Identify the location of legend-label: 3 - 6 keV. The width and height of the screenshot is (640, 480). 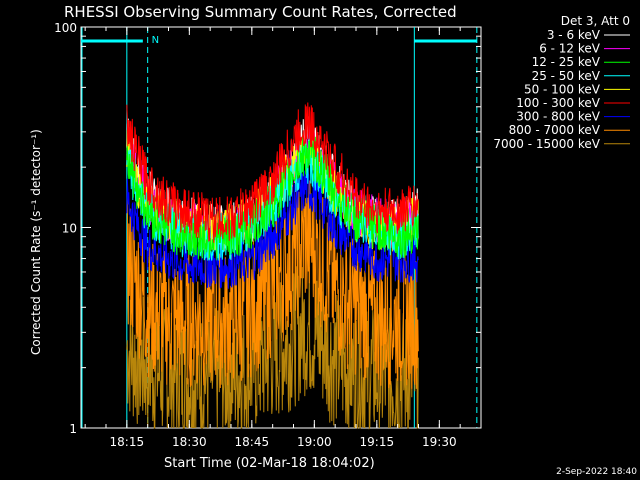
(574, 35).